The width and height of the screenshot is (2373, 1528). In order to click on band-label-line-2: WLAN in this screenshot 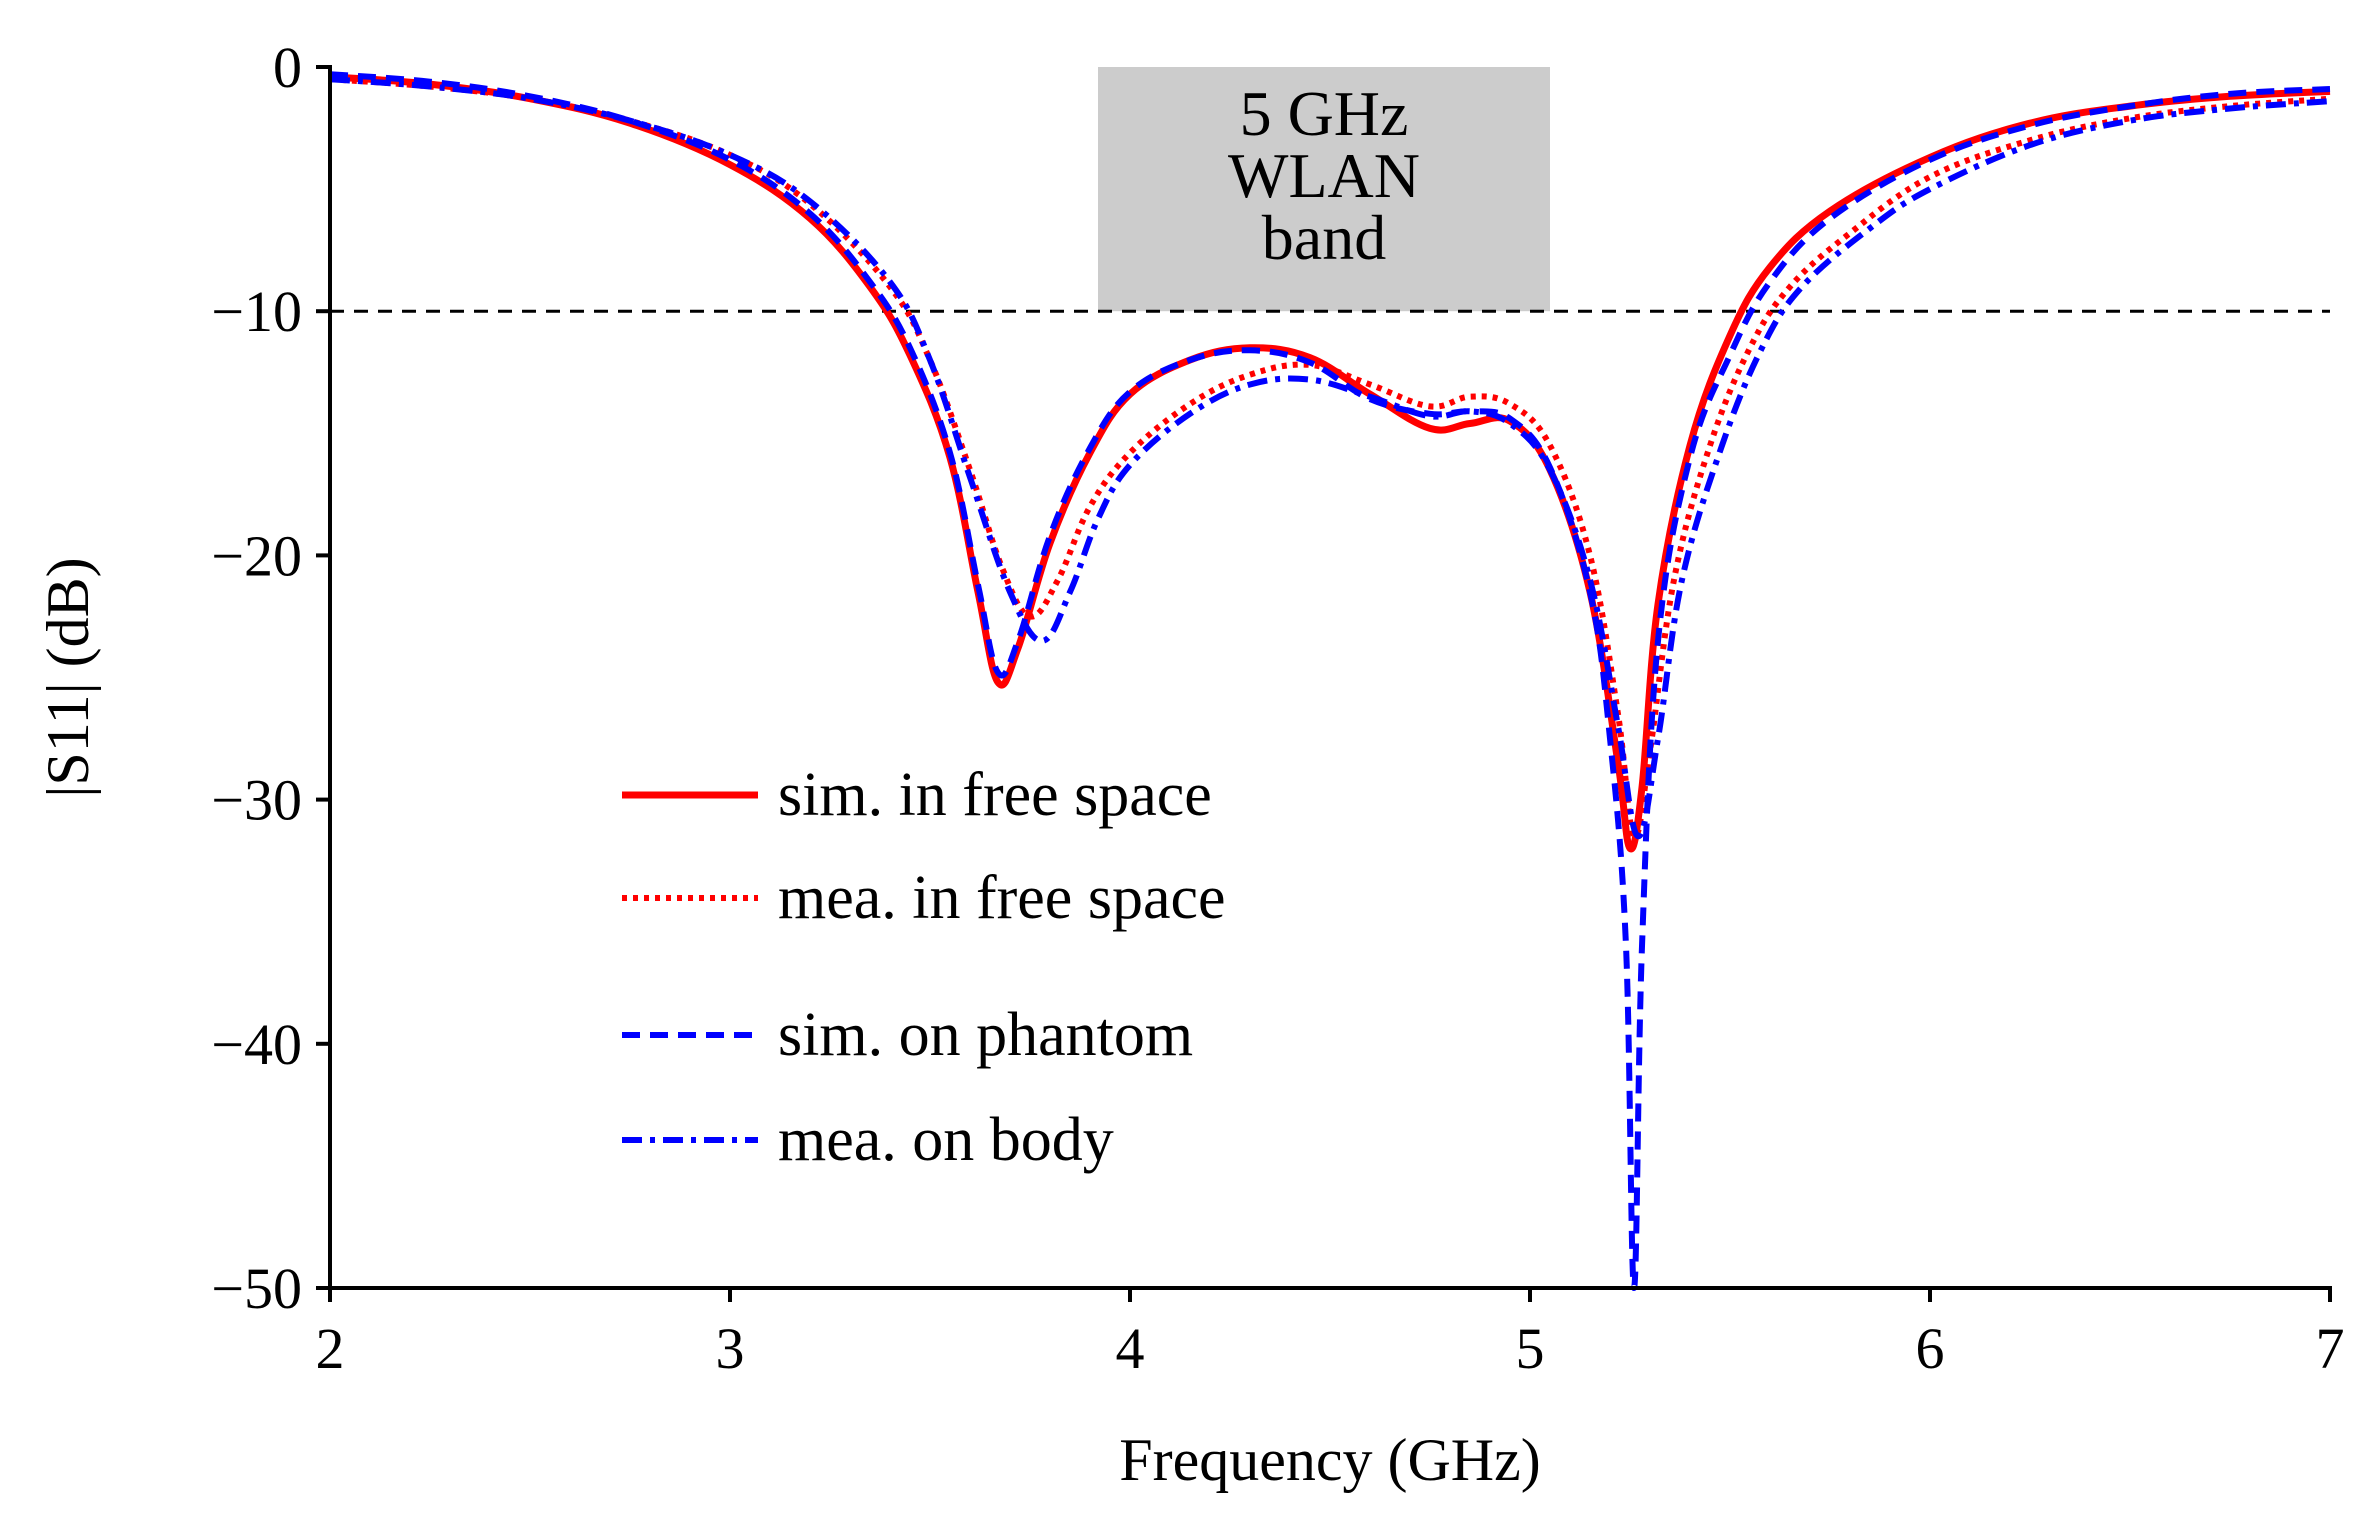, I will do `click(1324, 175)`.